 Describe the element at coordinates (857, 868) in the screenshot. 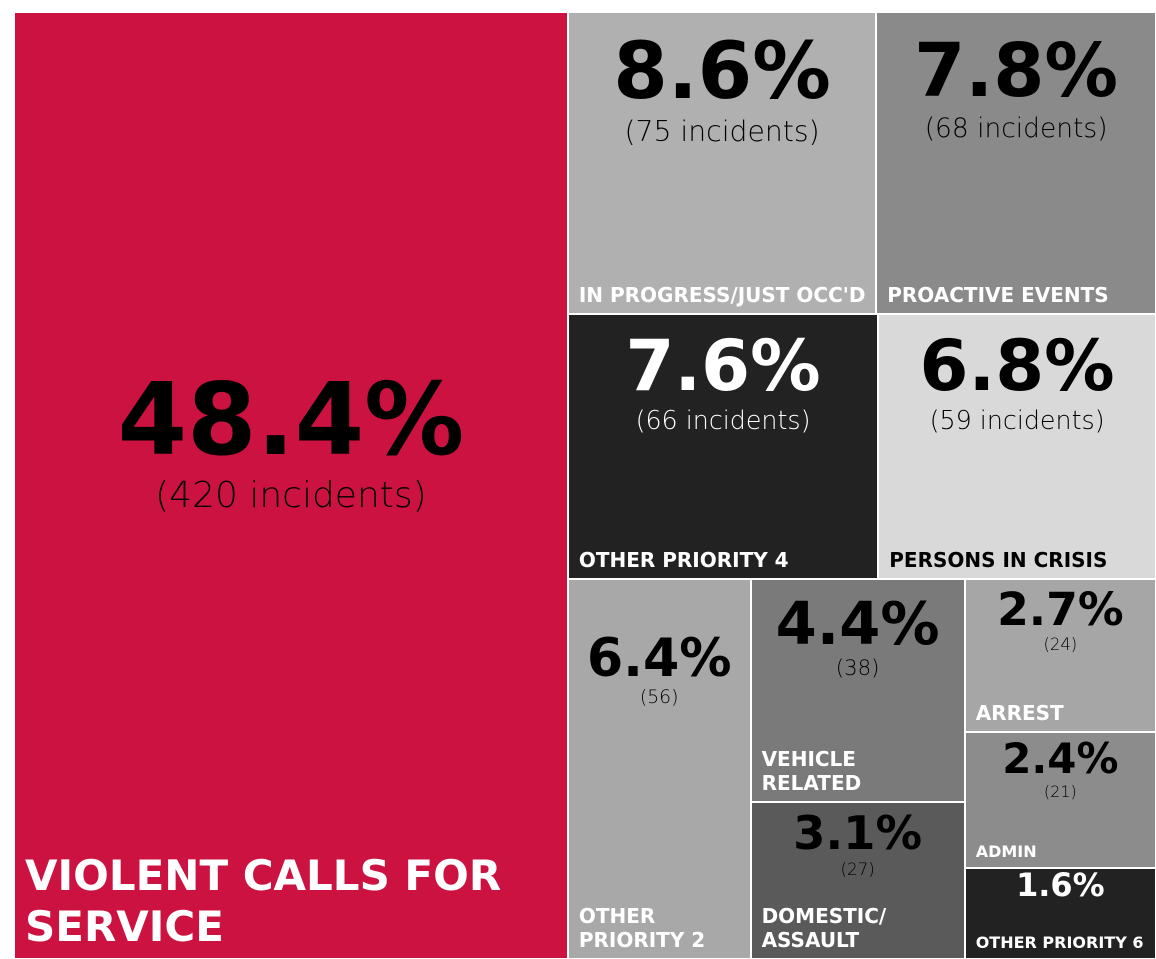

I see `count-label: (27)` at that location.